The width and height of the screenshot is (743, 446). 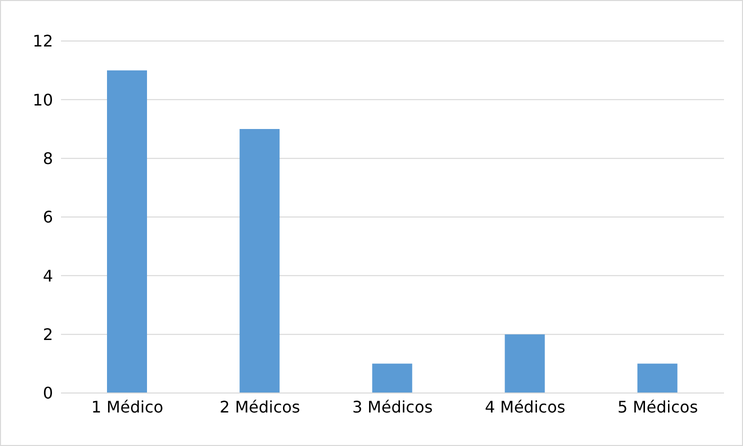 What do you see at coordinates (525, 406) in the screenshot?
I see `x-tick-label: 4 Médicos` at bounding box center [525, 406].